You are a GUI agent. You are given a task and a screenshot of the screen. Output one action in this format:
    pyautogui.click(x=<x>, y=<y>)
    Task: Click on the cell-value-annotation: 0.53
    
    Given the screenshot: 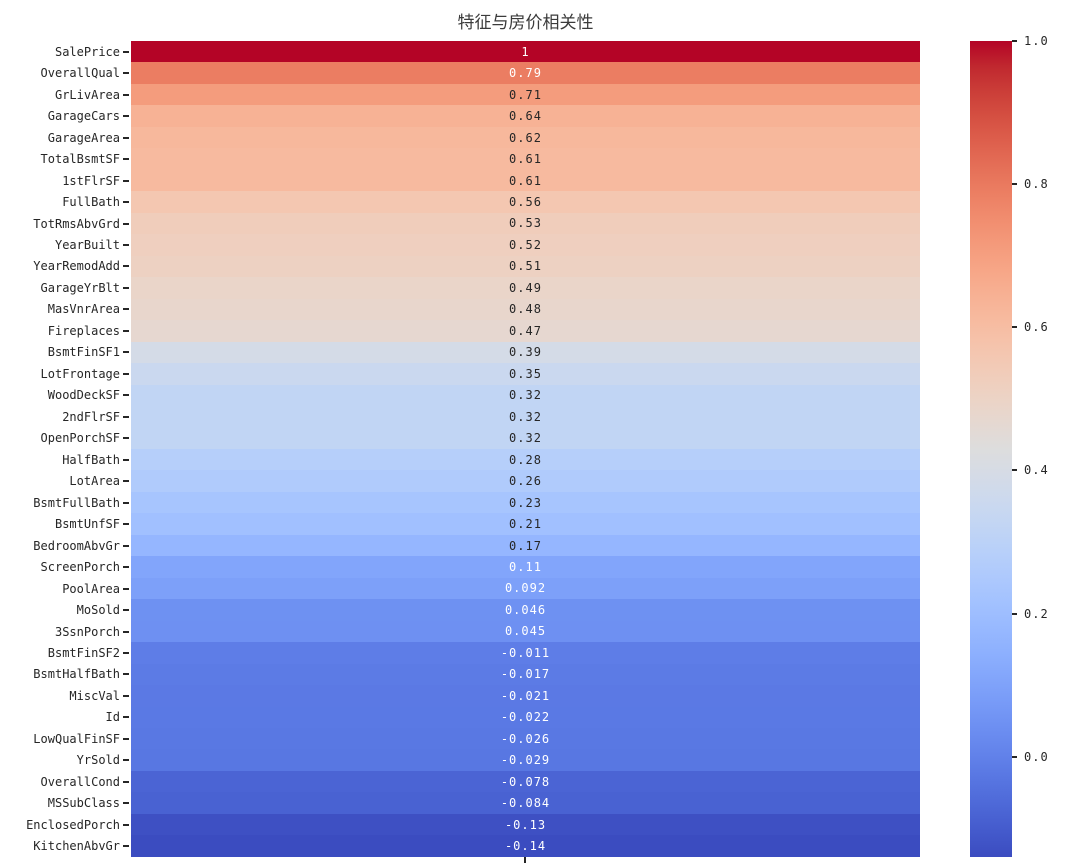 What is the action you would take?
    pyautogui.click(x=525, y=223)
    